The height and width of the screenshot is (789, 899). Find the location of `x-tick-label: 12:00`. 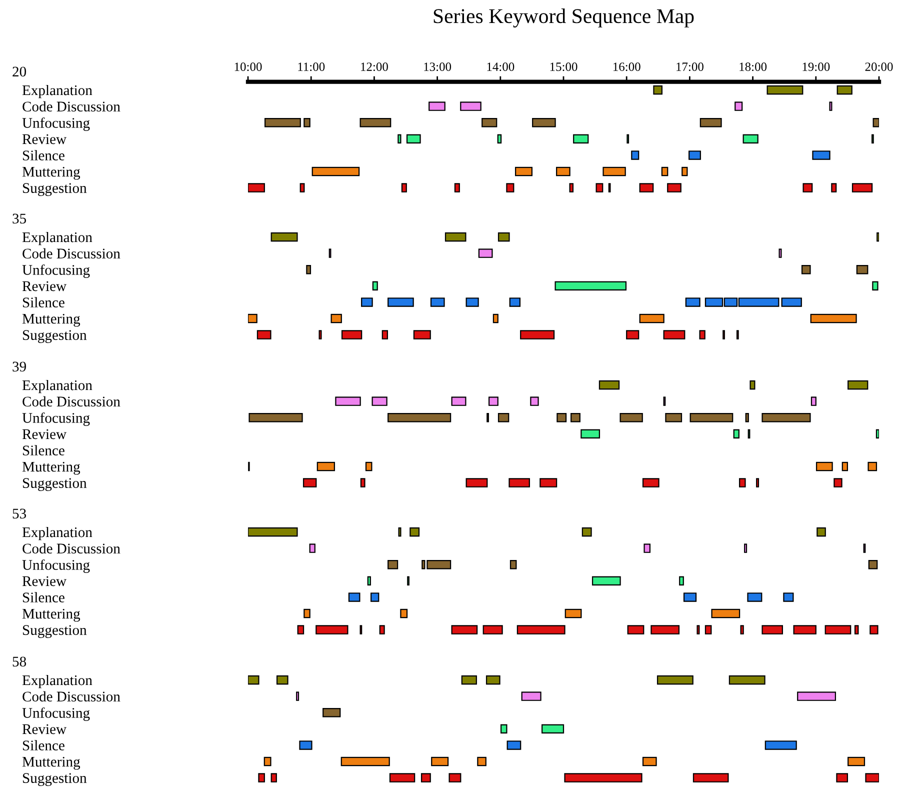

x-tick-label: 12:00 is located at coordinates (374, 67).